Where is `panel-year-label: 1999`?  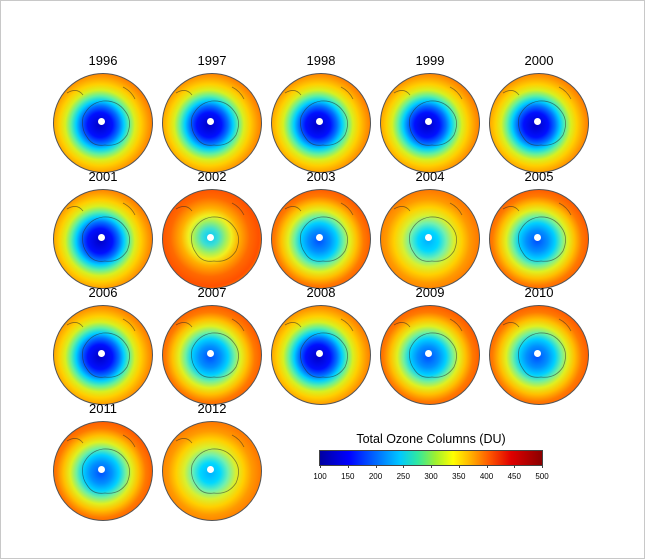 panel-year-label: 1999 is located at coordinates (430, 60).